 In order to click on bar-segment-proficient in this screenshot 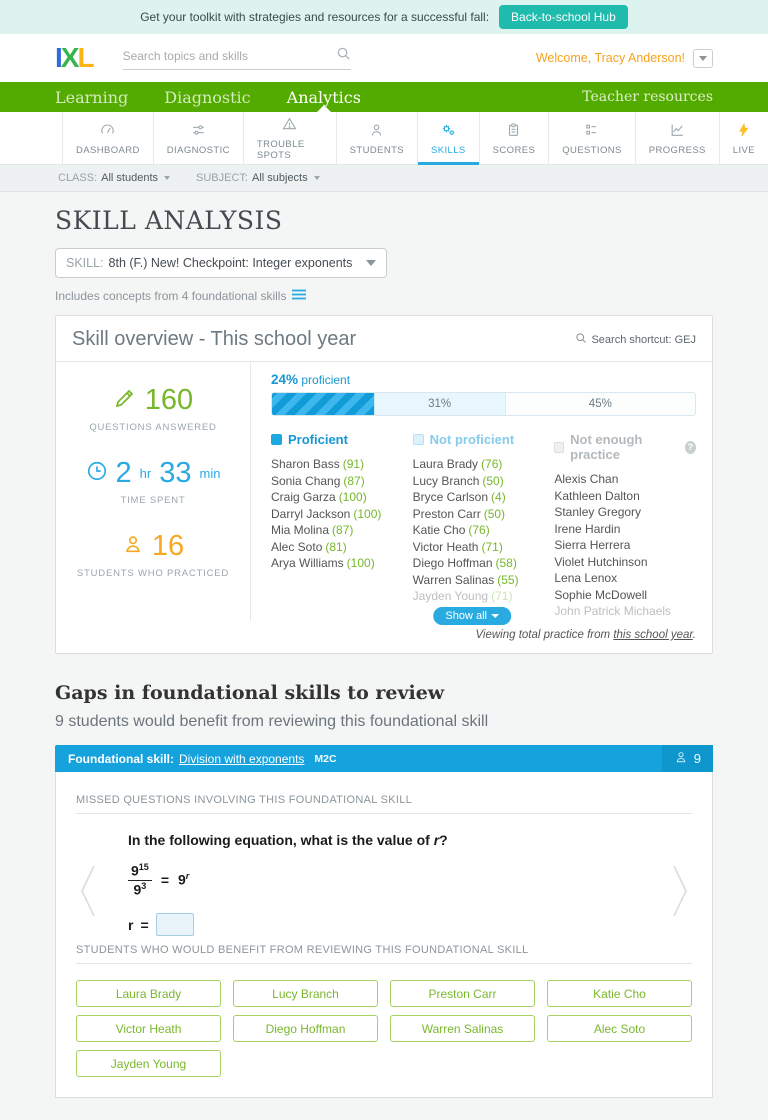, I will do `click(323, 404)`.